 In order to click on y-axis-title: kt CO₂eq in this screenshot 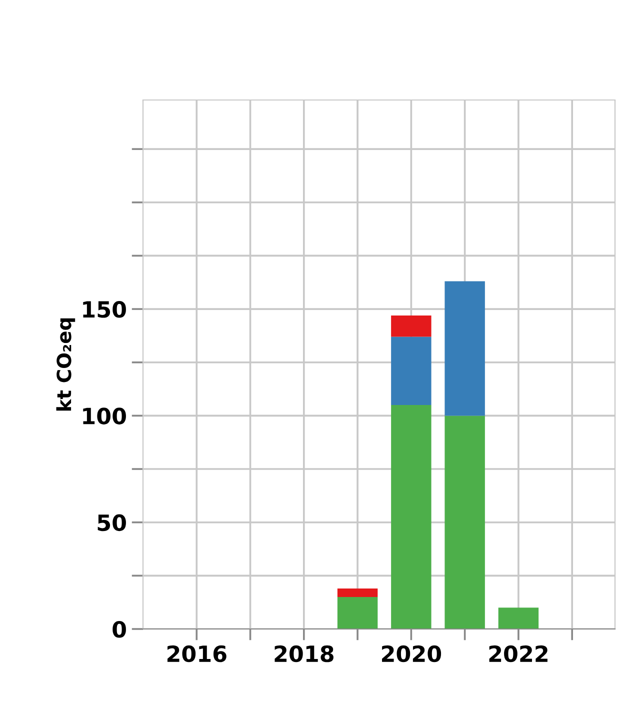, I will do `click(66, 364)`.